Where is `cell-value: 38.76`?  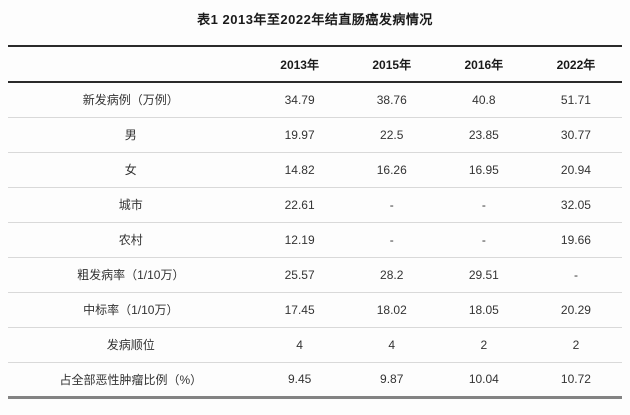 cell-value: 38.76 is located at coordinates (391, 99).